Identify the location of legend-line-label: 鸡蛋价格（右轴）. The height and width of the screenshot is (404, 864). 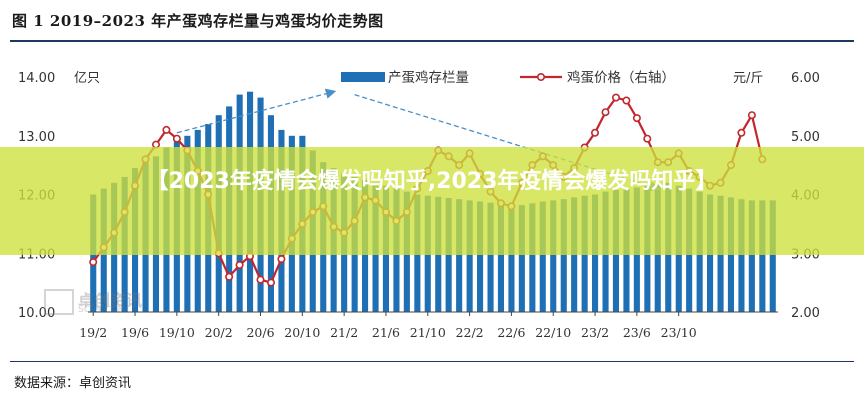
(621, 77).